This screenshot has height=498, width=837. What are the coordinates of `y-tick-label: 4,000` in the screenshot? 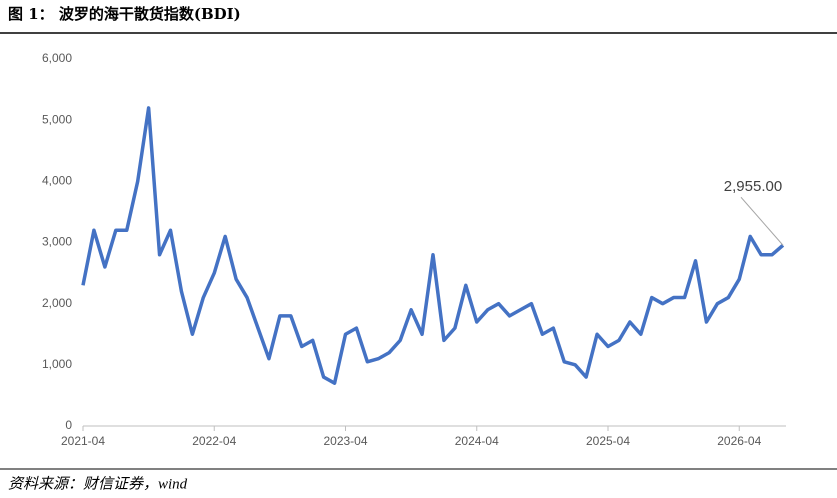 It's located at (57, 181).